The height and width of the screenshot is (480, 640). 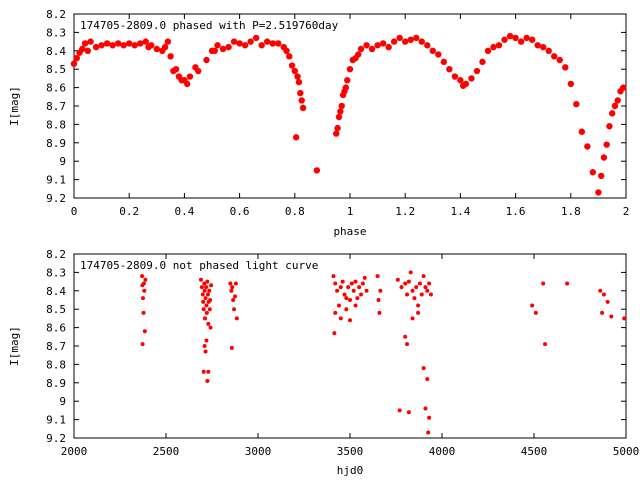 I want to click on phased-y-tick-label: 8.7, so click(x=56, y=106).